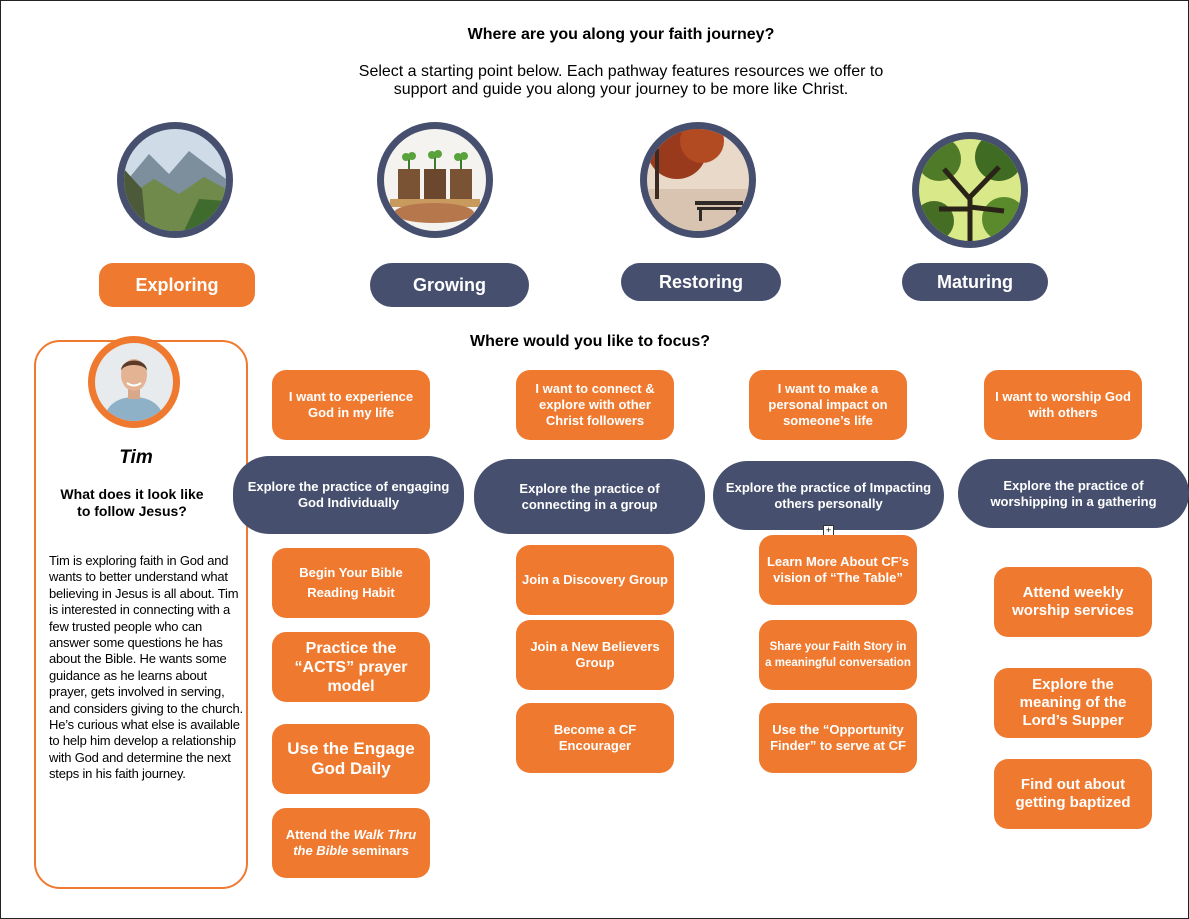  I want to click on focus-worship-button: I want to worship God with others, so click(1063, 405).